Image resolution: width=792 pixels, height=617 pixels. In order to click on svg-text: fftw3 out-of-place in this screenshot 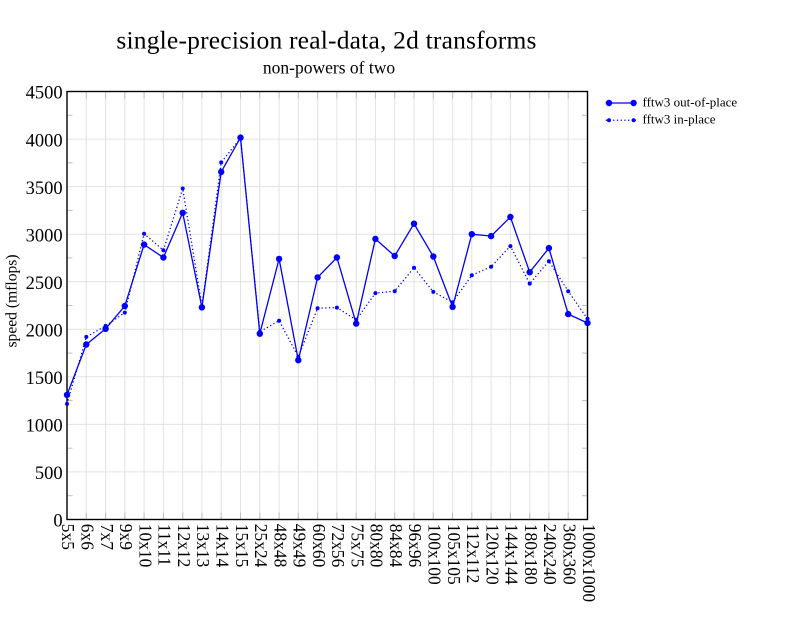, I will do `click(690, 102)`.